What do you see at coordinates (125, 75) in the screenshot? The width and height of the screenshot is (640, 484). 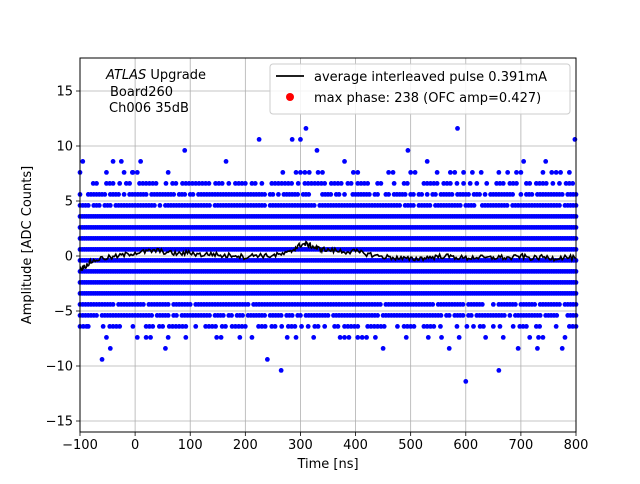 I see `annotation-italic: ATLAS` at bounding box center [125, 75].